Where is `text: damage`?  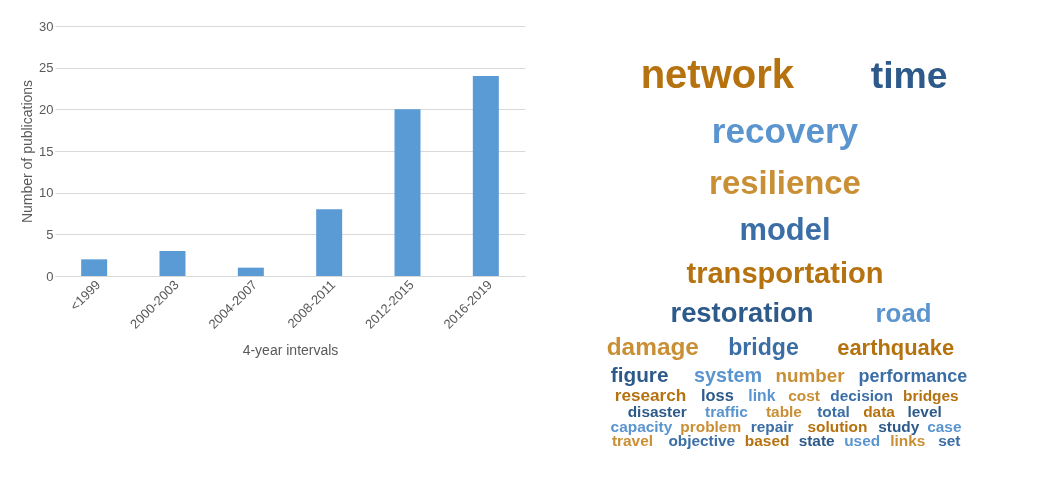
text: damage is located at coordinates (652, 347).